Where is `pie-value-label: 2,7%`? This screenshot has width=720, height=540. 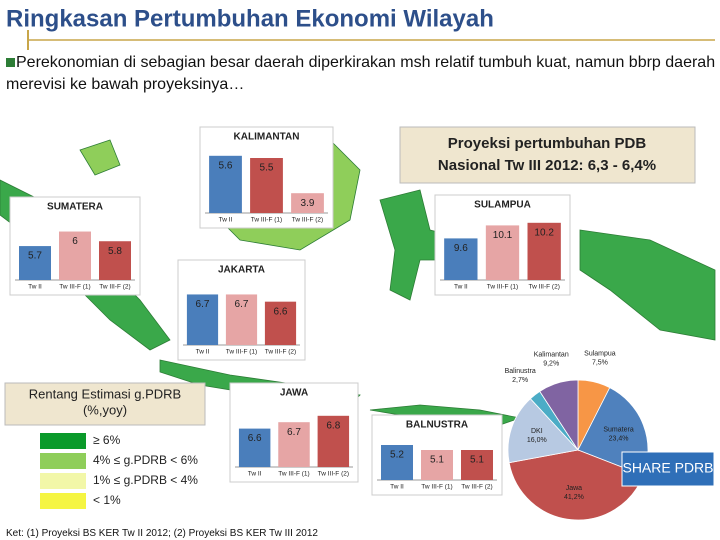
pie-value-label: 2,7% is located at coordinates (520, 380).